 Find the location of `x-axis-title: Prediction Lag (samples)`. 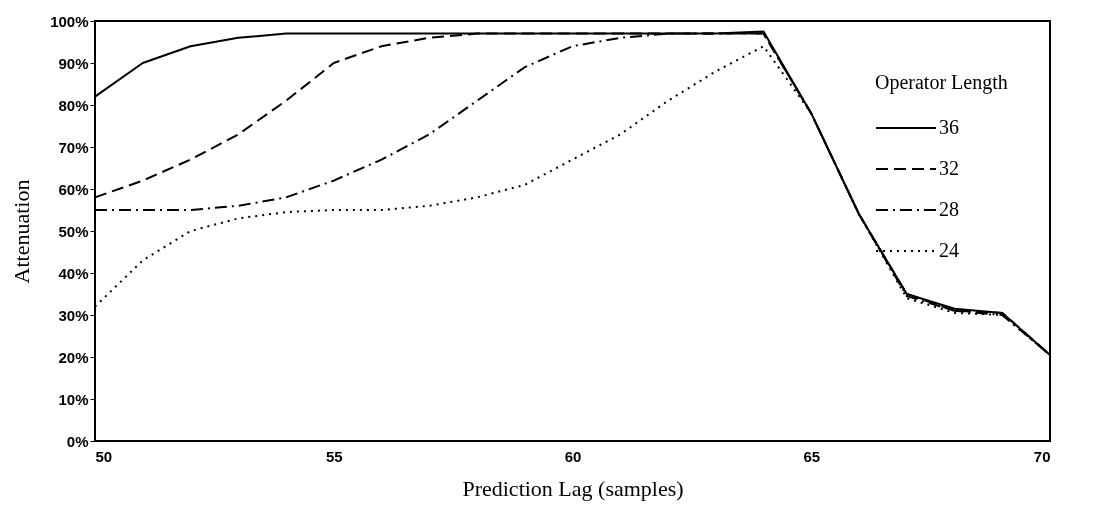

x-axis-title: Prediction Lag (samples) is located at coordinates (573, 488).